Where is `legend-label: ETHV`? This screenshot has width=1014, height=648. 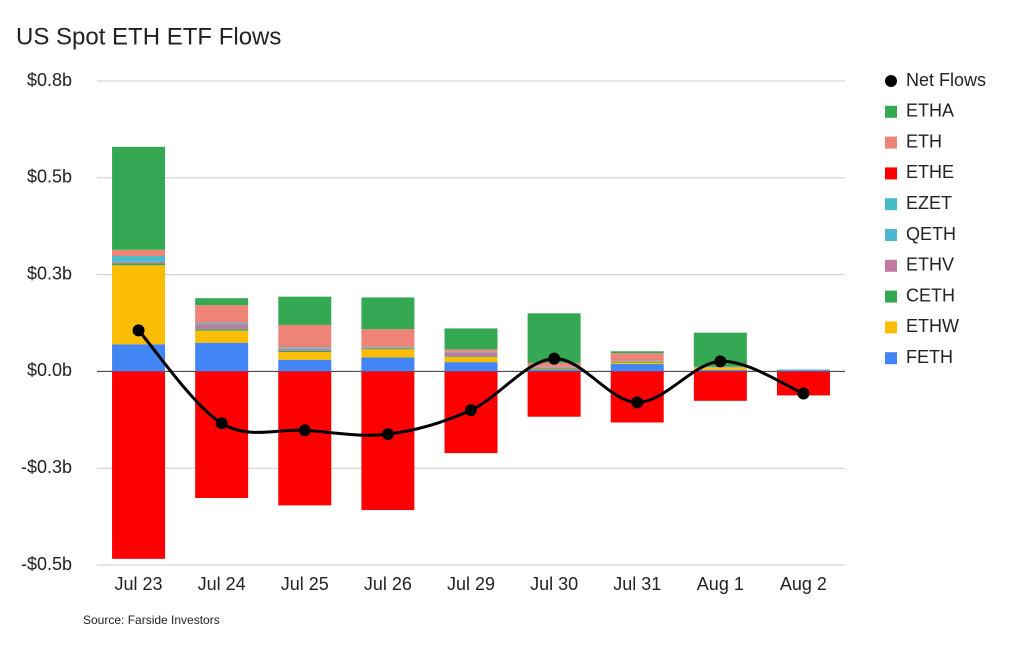
legend-label: ETHV is located at coordinates (930, 265).